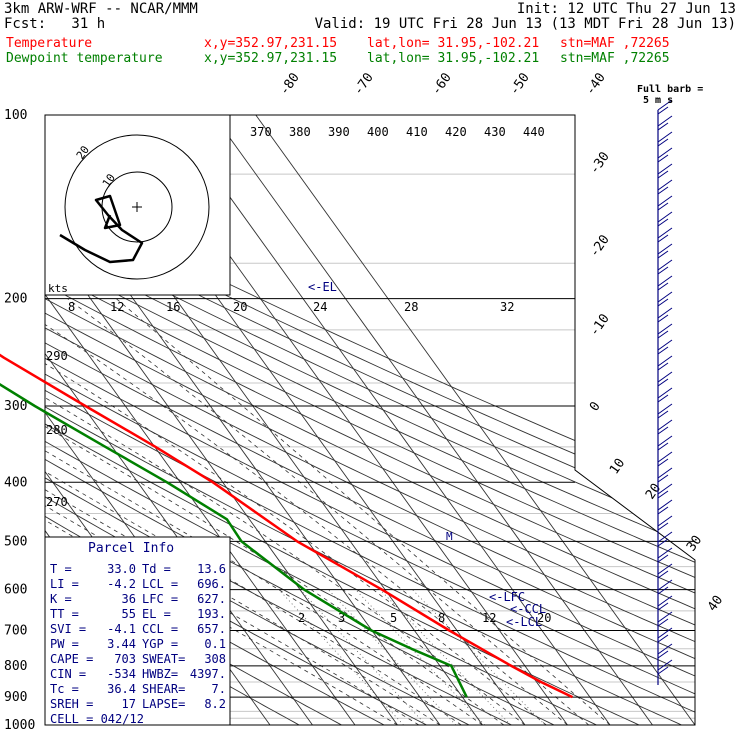  I want to click on parcel-info-value: 657., so click(211, 629).